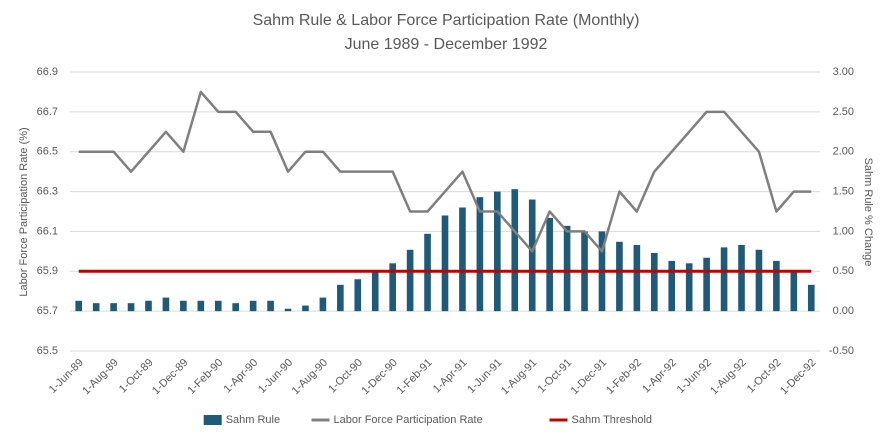 The height and width of the screenshot is (440, 892). I want to click on chart-subtitle: June 1989 - December 1992, so click(446, 44).